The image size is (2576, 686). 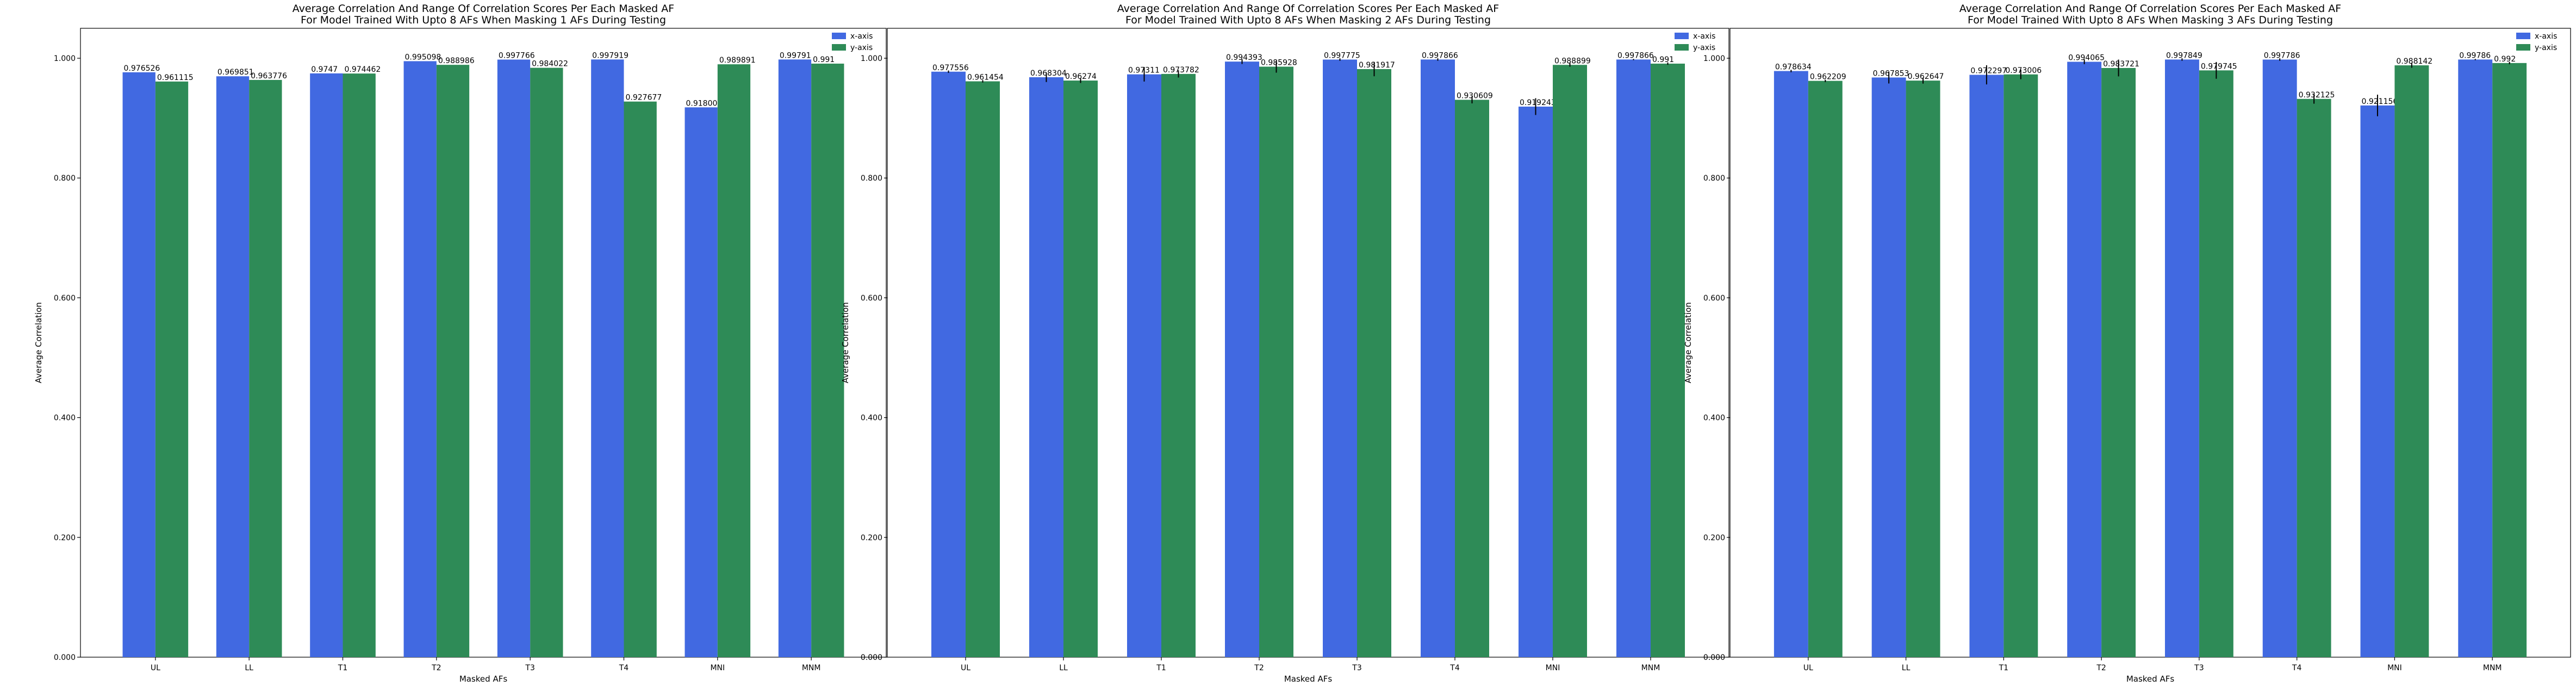 What do you see at coordinates (871, 58) in the screenshot?
I see `y-tick-label: 1.000` at bounding box center [871, 58].